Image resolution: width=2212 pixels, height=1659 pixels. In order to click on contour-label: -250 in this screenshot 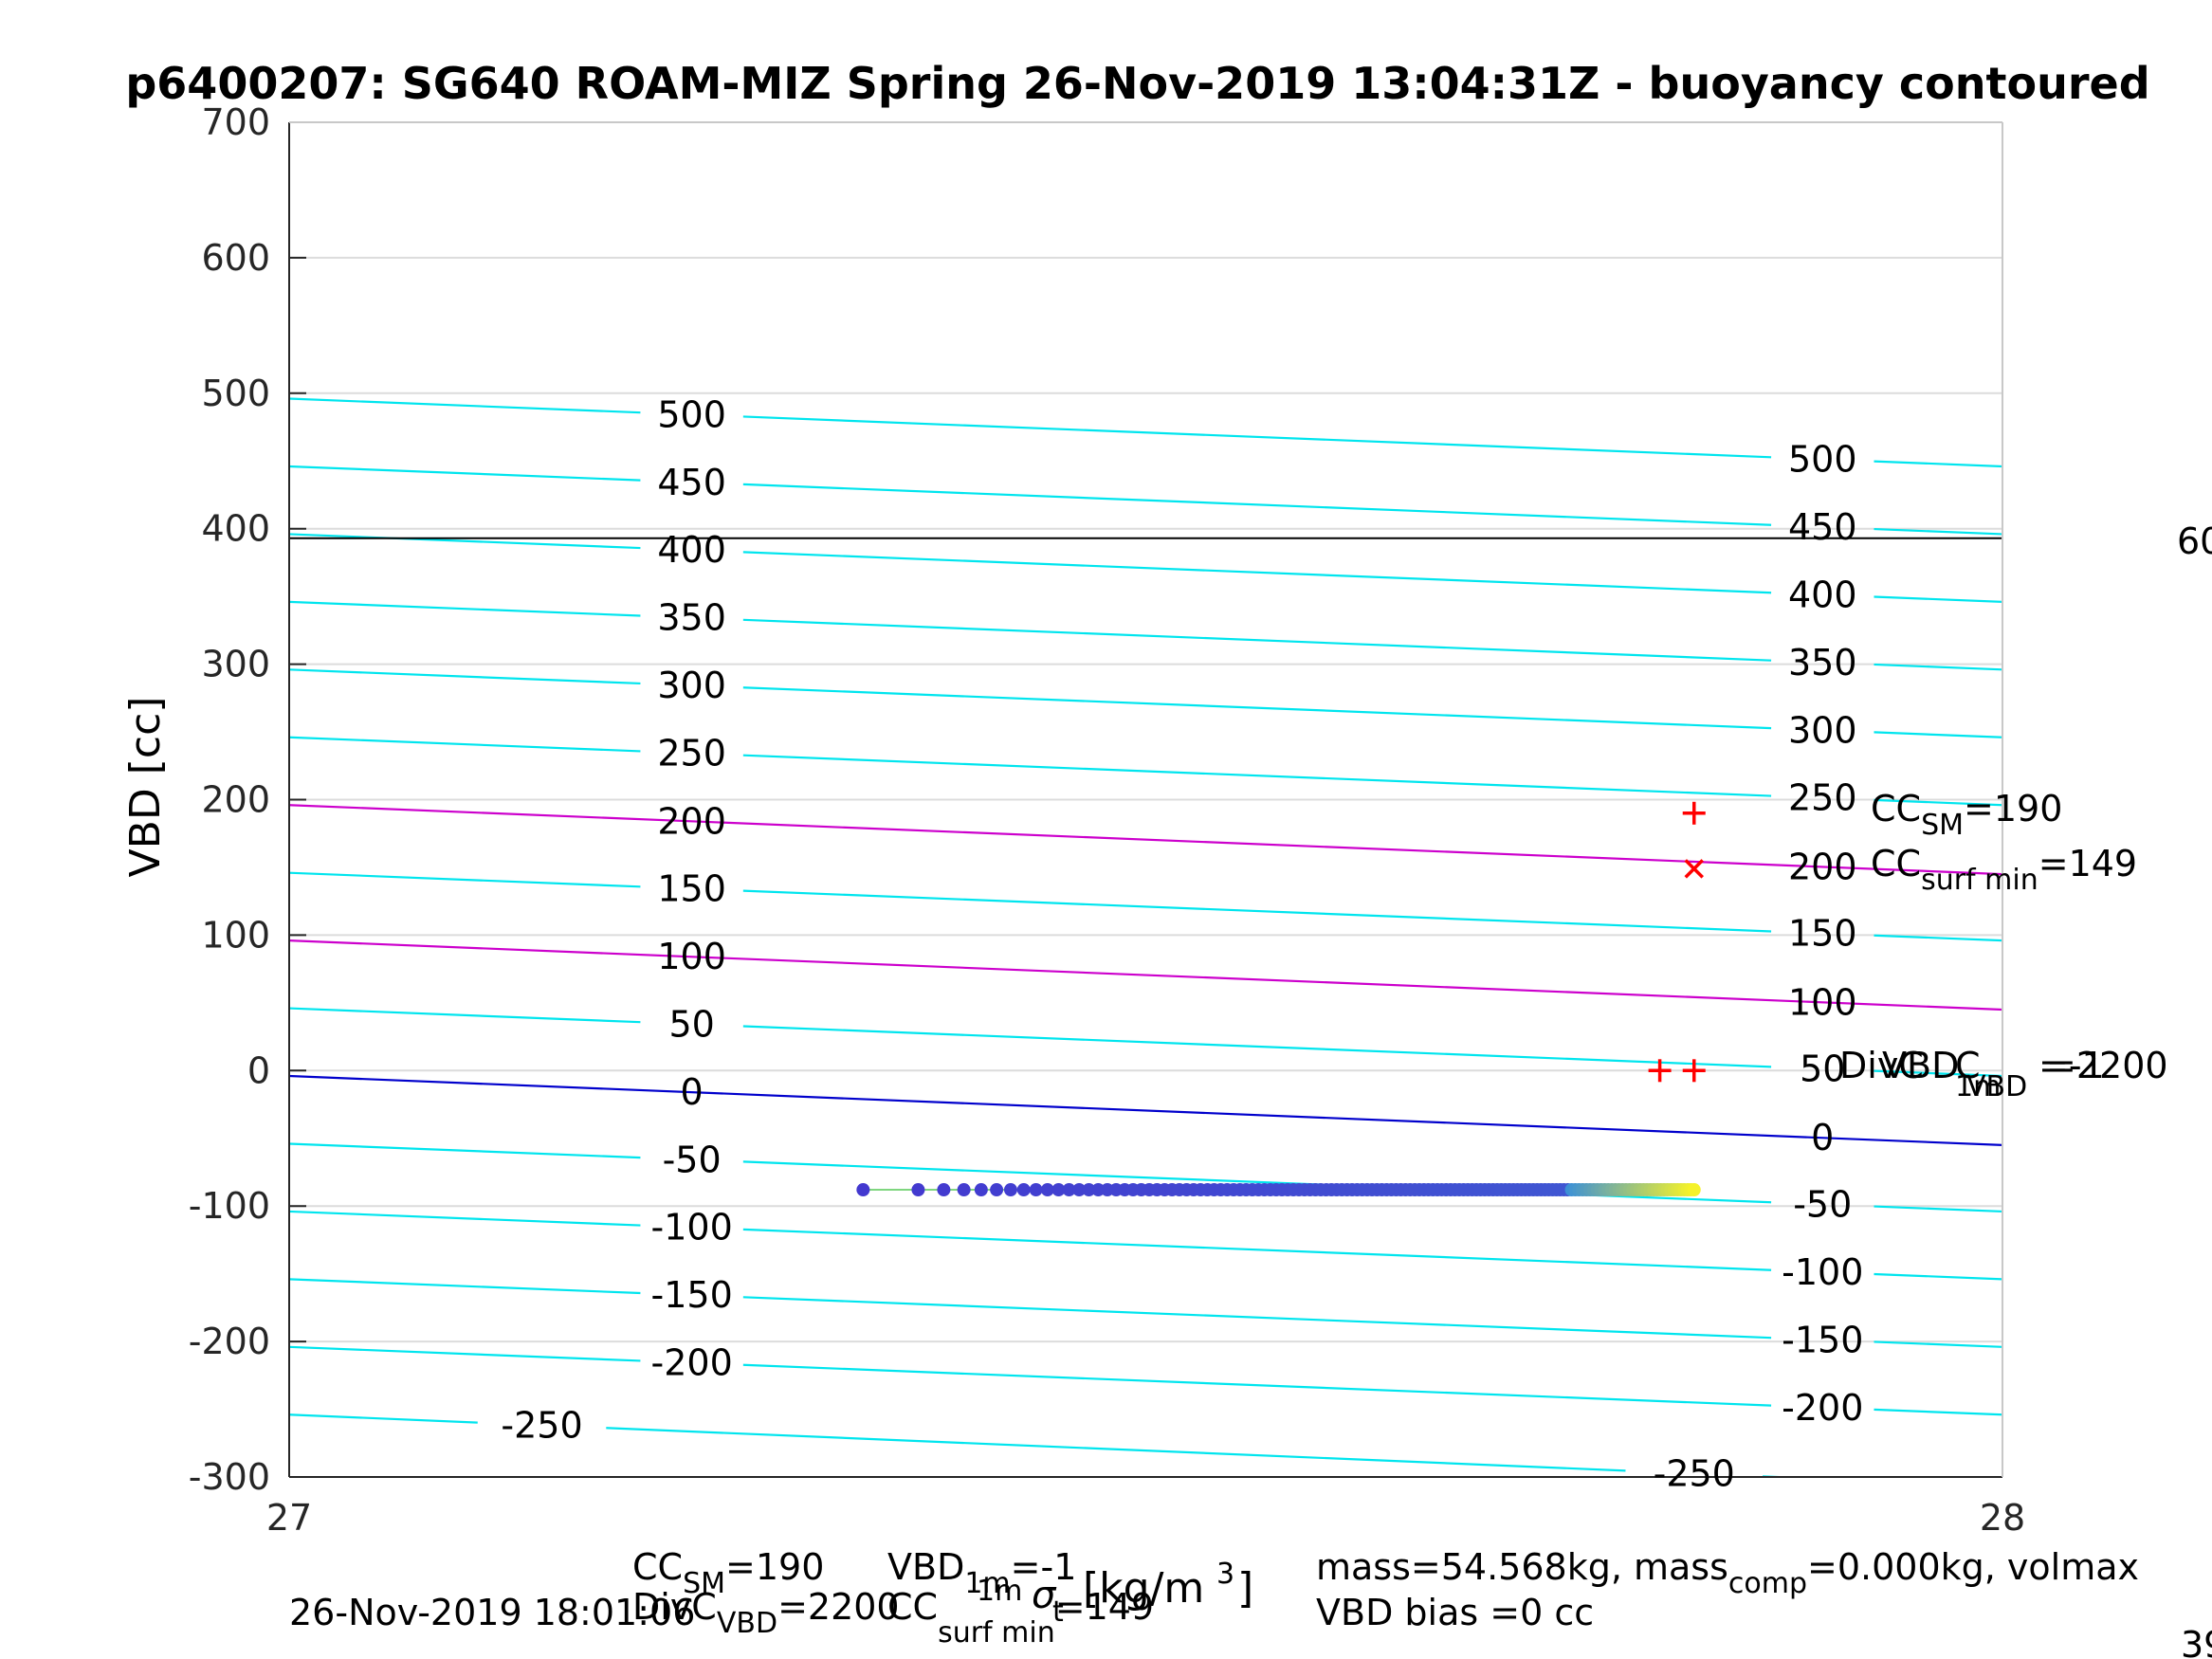, I will do `click(1694, 1473)`.